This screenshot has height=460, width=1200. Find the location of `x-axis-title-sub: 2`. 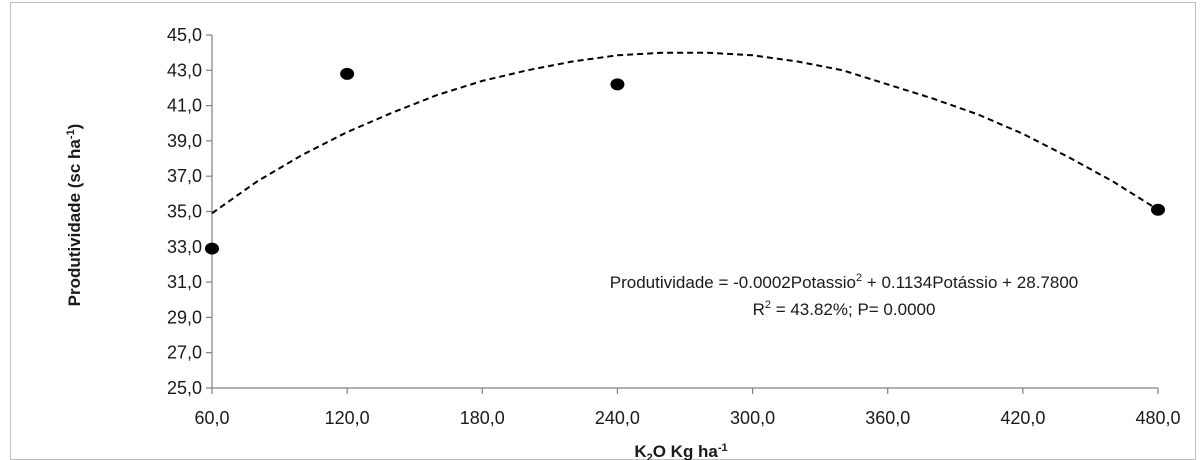

x-axis-title-sub: 2 is located at coordinates (650, 456).